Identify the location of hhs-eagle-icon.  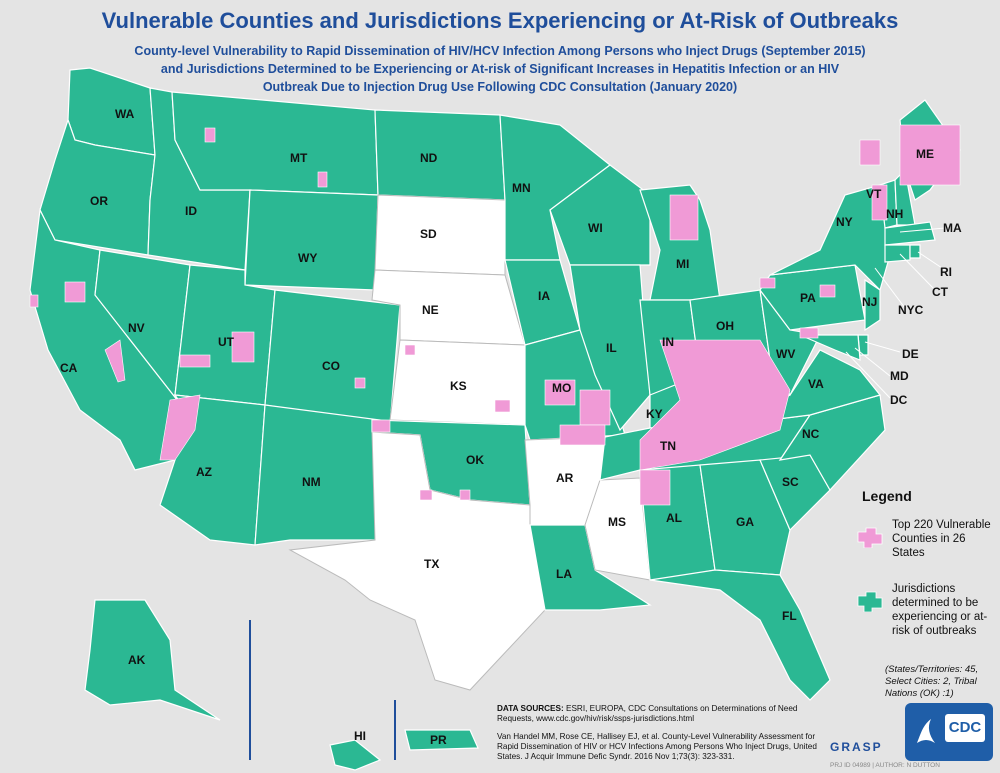
(926, 731).